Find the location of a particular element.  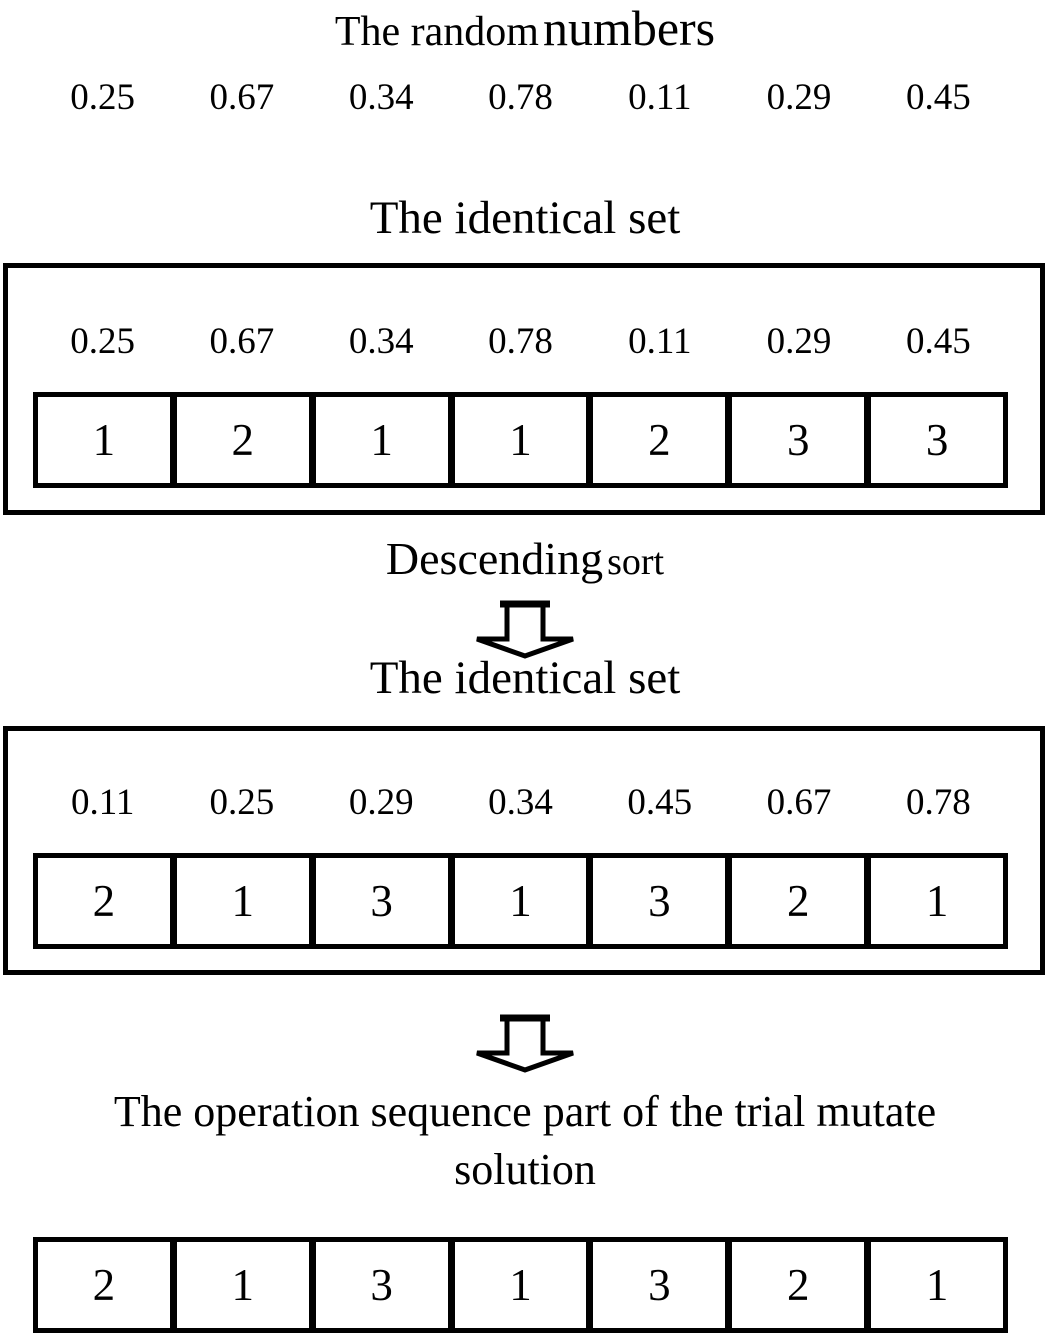

set2-number: 0.78 is located at coordinates (938, 802).